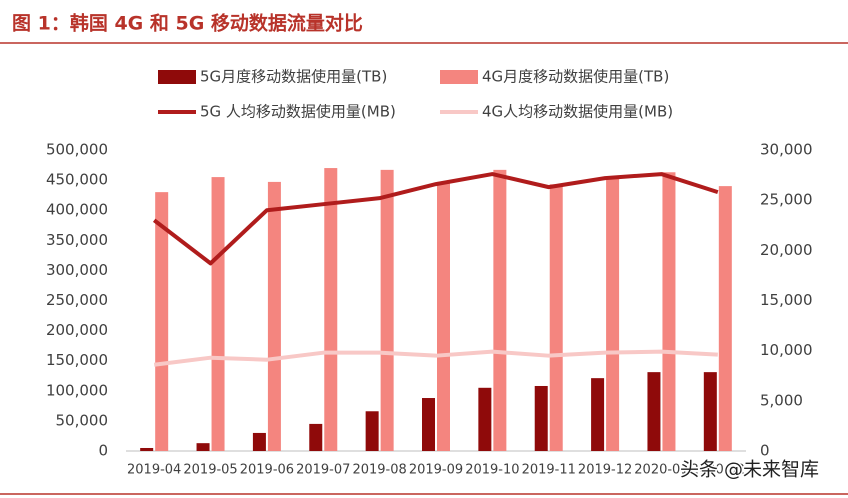 This screenshot has height=498, width=848. I want to click on y2-tick-label: 5,000, so click(781, 400).